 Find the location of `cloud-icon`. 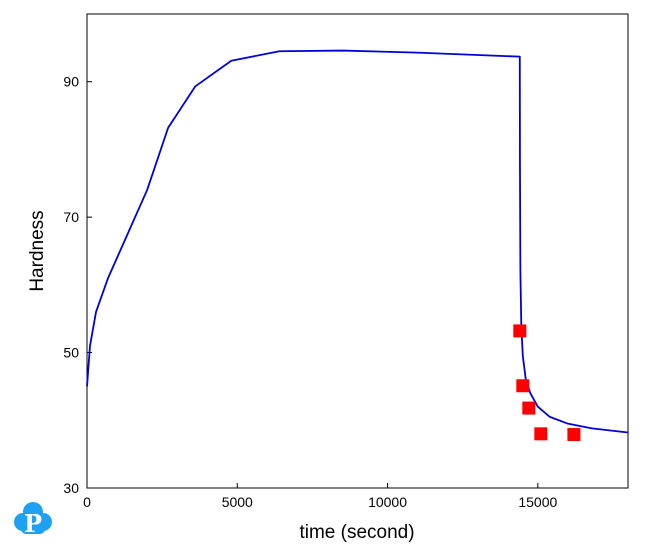

cloud-icon is located at coordinates (33, 518).